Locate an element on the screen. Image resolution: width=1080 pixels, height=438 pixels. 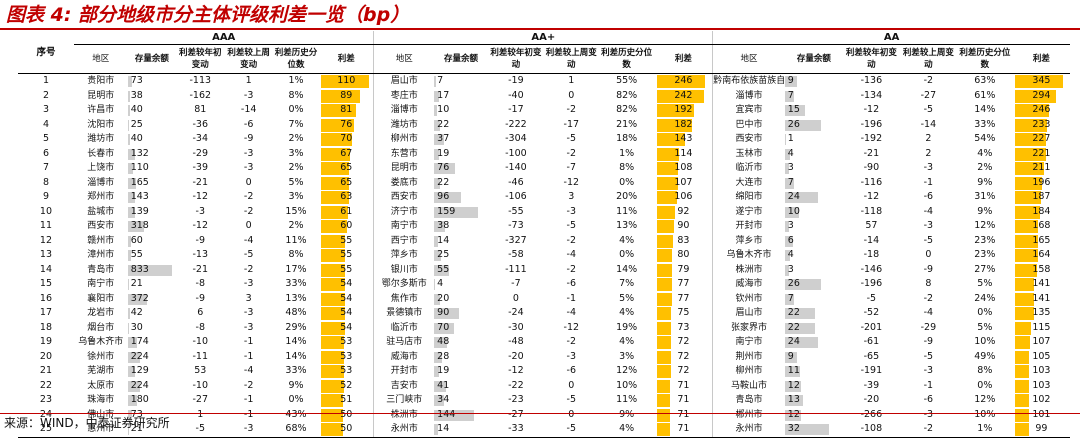
cell-balance: 11 is located at coordinates (813, 371).